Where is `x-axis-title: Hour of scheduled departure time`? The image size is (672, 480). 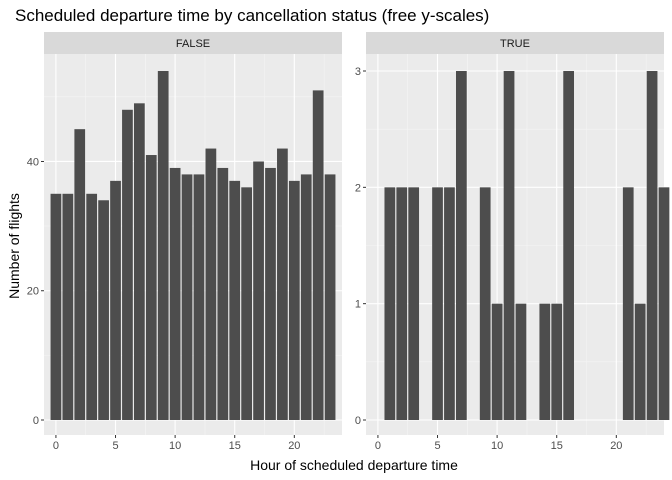
x-axis-title: Hour of scheduled departure time is located at coordinates (354, 465).